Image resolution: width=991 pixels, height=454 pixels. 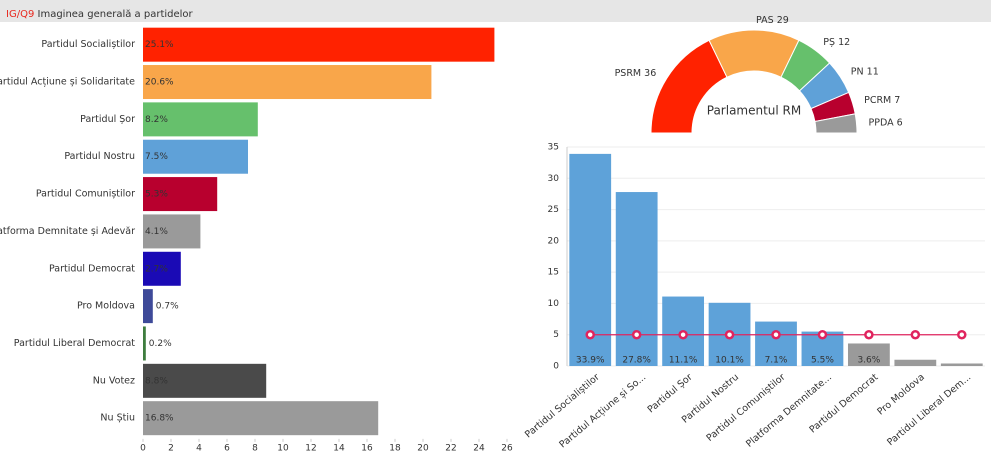 What do you see at coordinates (227, 448) in the screenshot?
I see `x-tick-label: 6` at bounding box center [227, 448].